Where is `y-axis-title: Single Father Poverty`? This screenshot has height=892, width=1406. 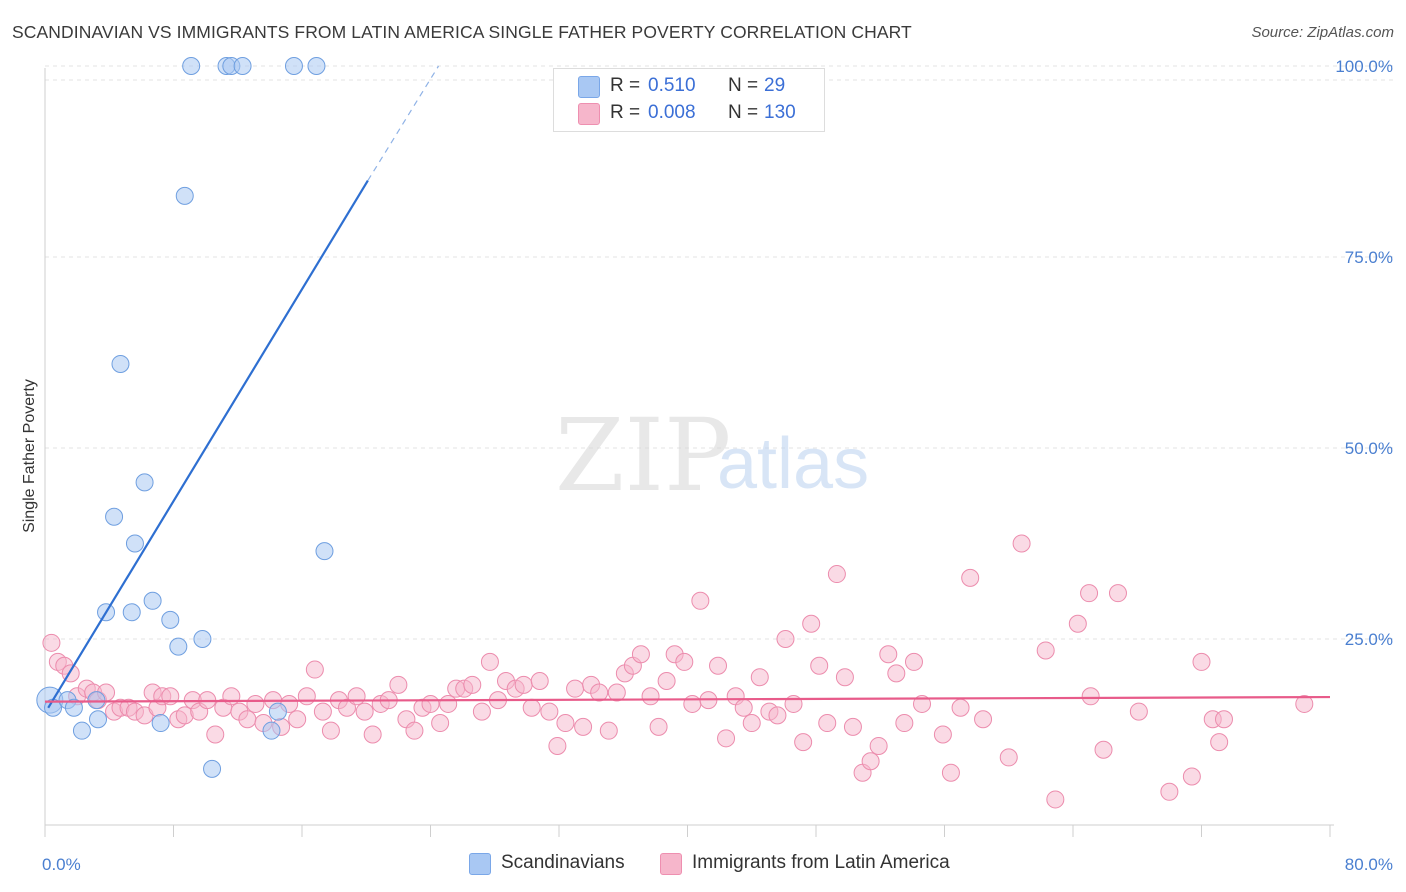 y-axis-title: Single Father Poverty is located at coordinates (29, 456).